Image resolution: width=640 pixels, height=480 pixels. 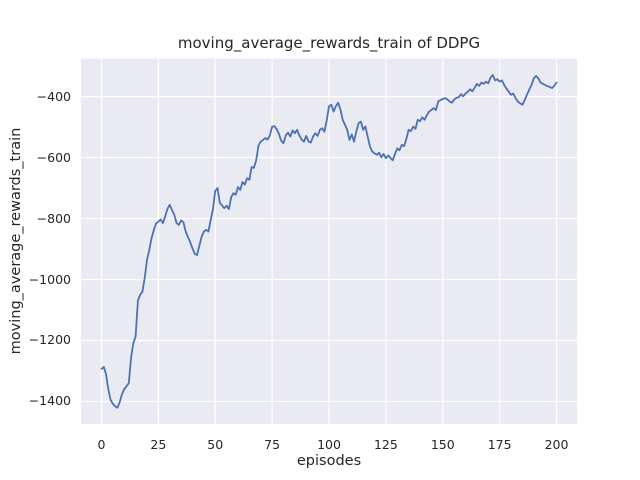 I want to click on y-tick-label: −1000, so click(x=49, y=279).